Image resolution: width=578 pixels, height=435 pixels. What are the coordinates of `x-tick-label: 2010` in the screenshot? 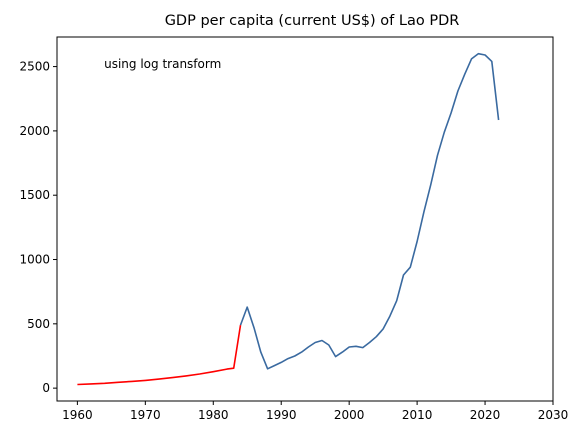 It's located at (417, 415).